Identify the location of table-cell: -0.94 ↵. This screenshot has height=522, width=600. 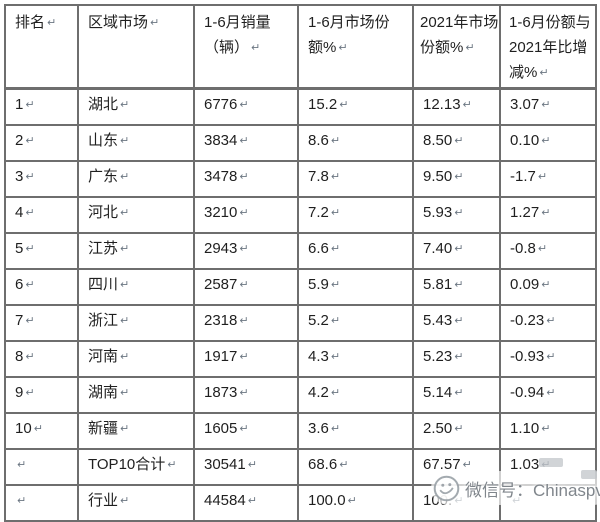
(548, 394).